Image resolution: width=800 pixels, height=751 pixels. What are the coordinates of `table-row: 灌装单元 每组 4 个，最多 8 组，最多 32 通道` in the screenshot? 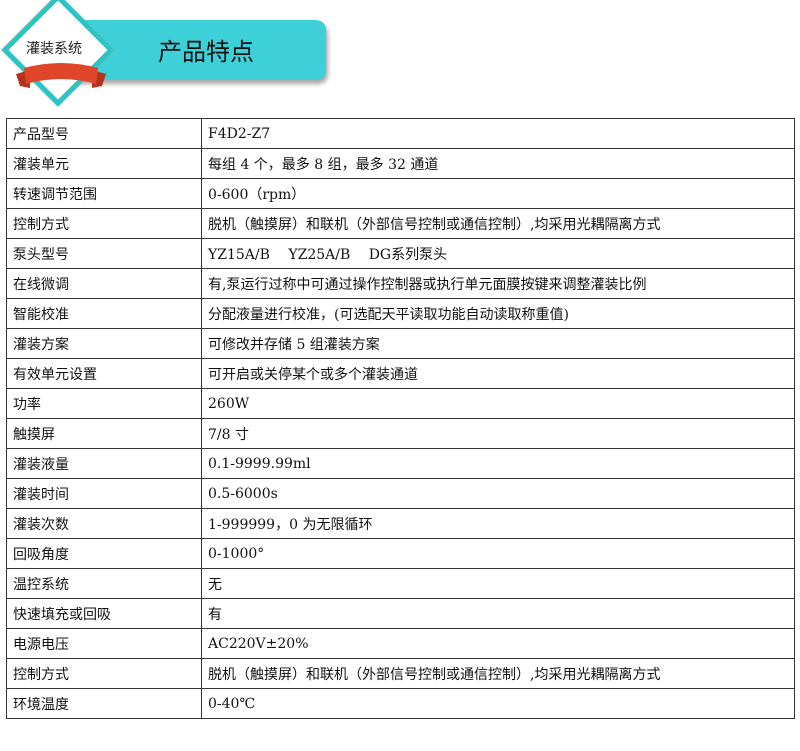 It's located at (400, 163).